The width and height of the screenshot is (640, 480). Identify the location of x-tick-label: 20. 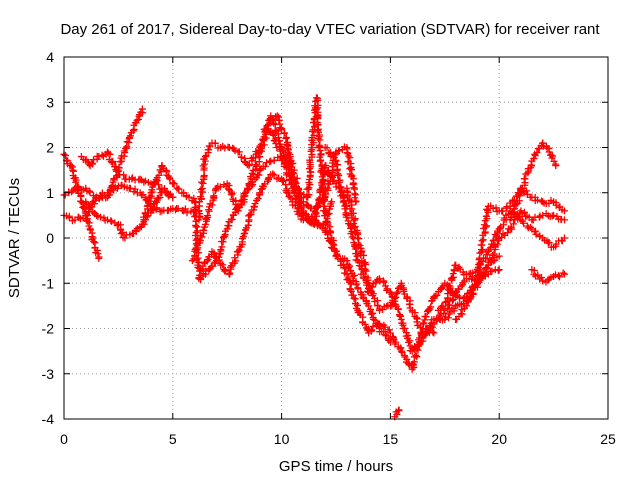
(499, 439).